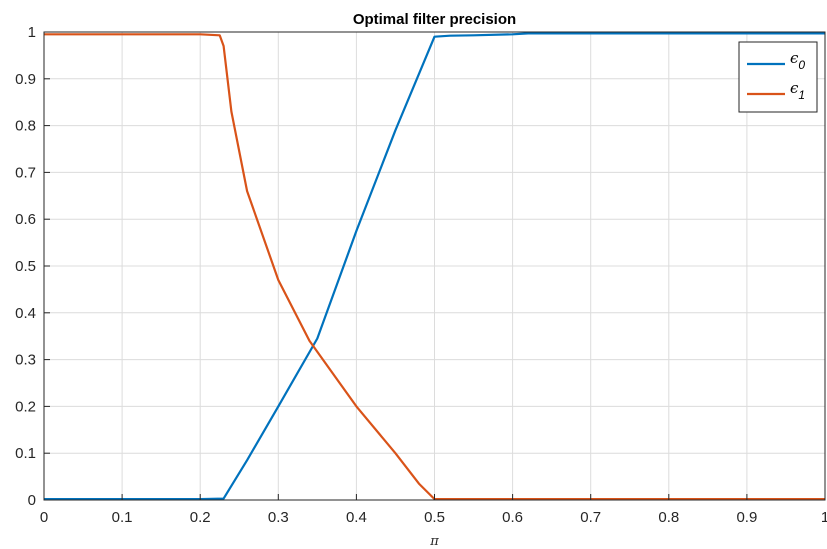  What do you see at coordinates (25, 360) in the screenshot?
I see `y-tick-label: 0.3` at bounding box center [25, 360].